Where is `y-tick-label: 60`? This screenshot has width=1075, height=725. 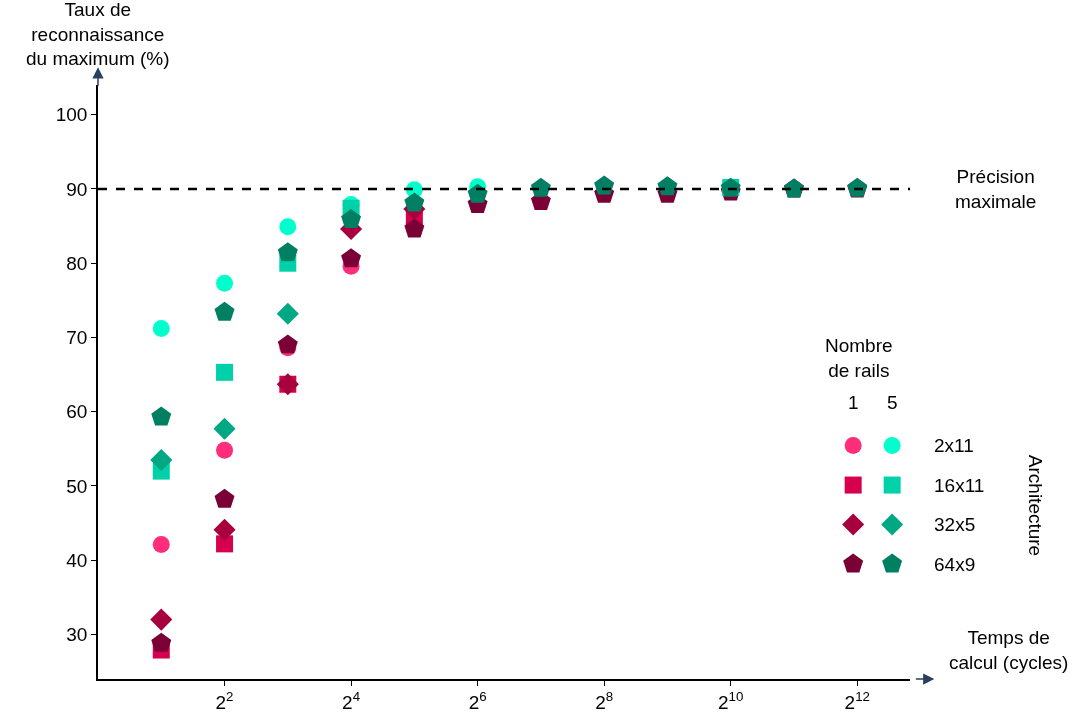 y-tick-label: 60 is located at coordinates (77, 412).